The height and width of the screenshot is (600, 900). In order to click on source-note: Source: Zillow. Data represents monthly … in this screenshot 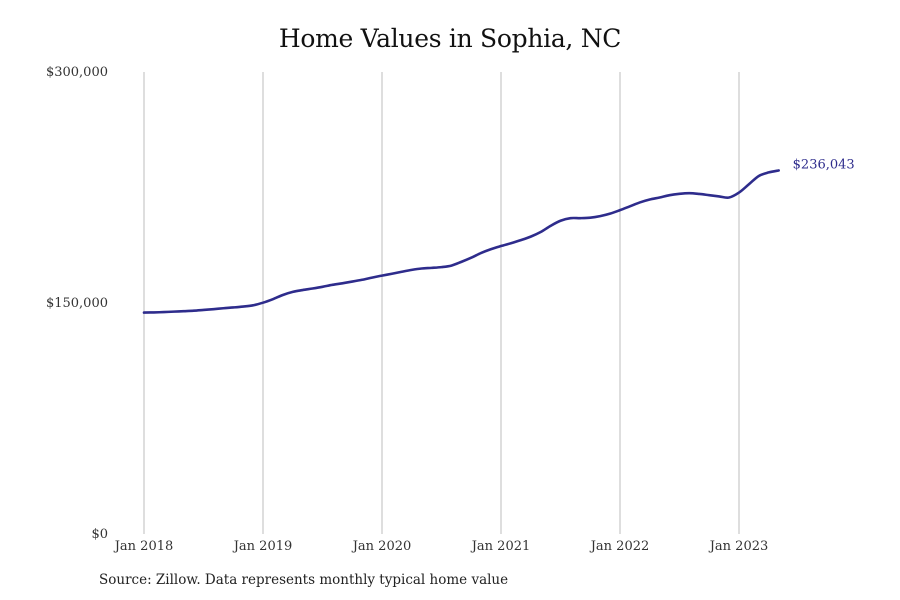, I will do `click(304, 580)`.